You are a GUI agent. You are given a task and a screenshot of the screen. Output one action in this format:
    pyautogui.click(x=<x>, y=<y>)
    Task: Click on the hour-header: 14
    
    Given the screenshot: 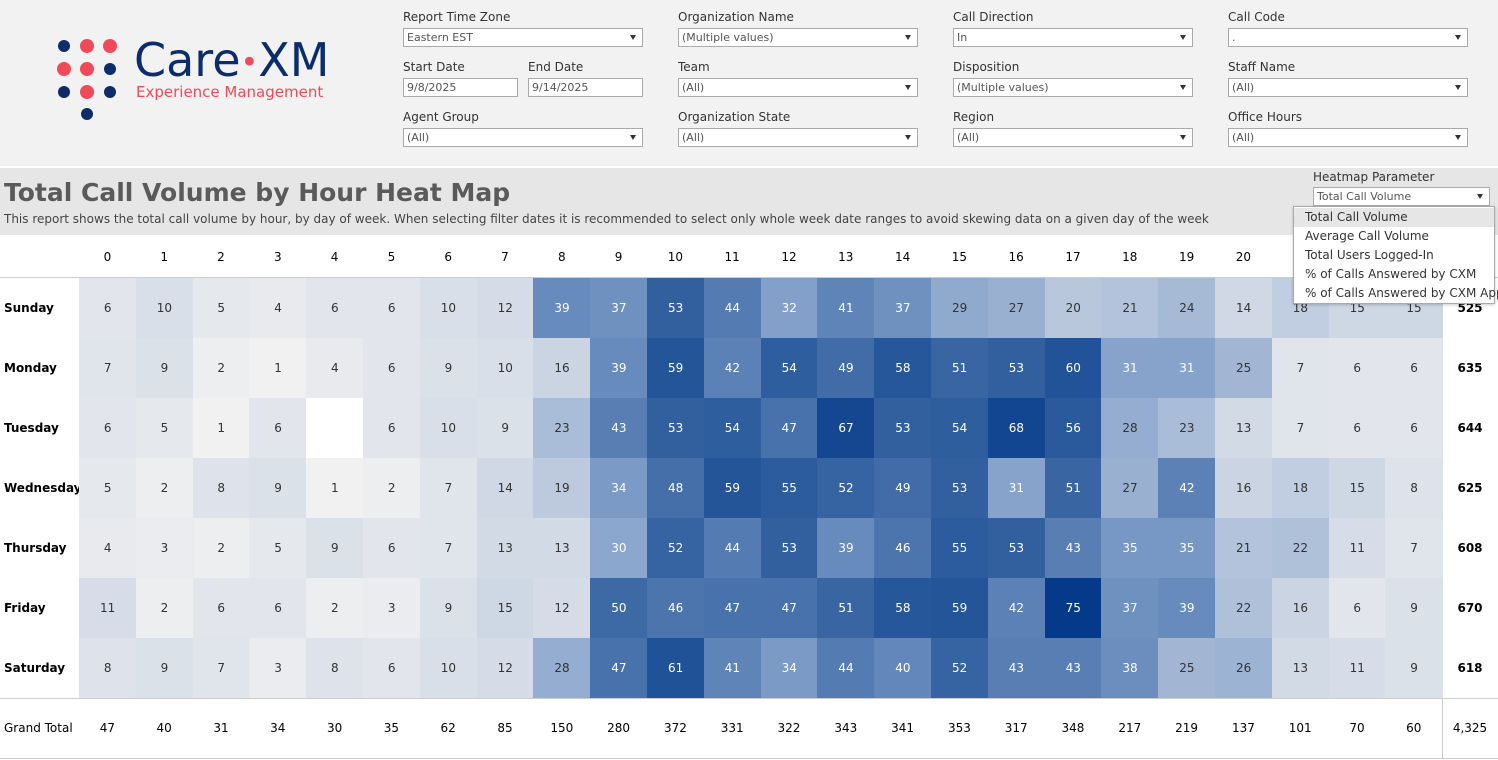 What is the action you would take?
    pyautogui.click(x=902, y=257)
    